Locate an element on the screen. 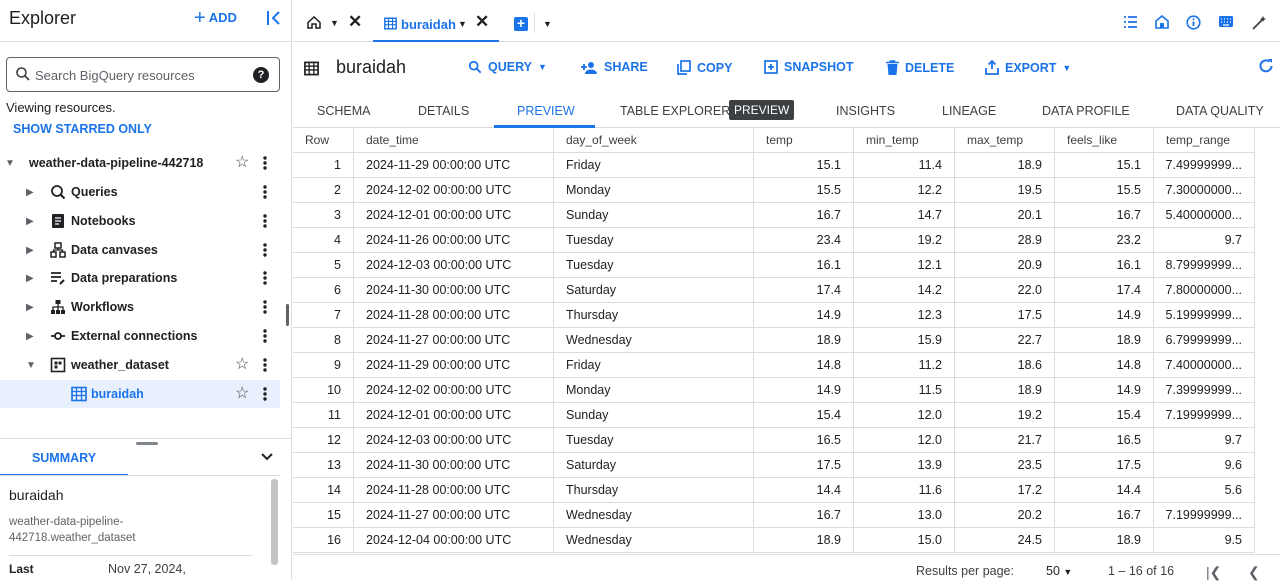 The width and height of the screenshot is (1280, 581). column-header-row: Row is located at coordinates (323, 140).